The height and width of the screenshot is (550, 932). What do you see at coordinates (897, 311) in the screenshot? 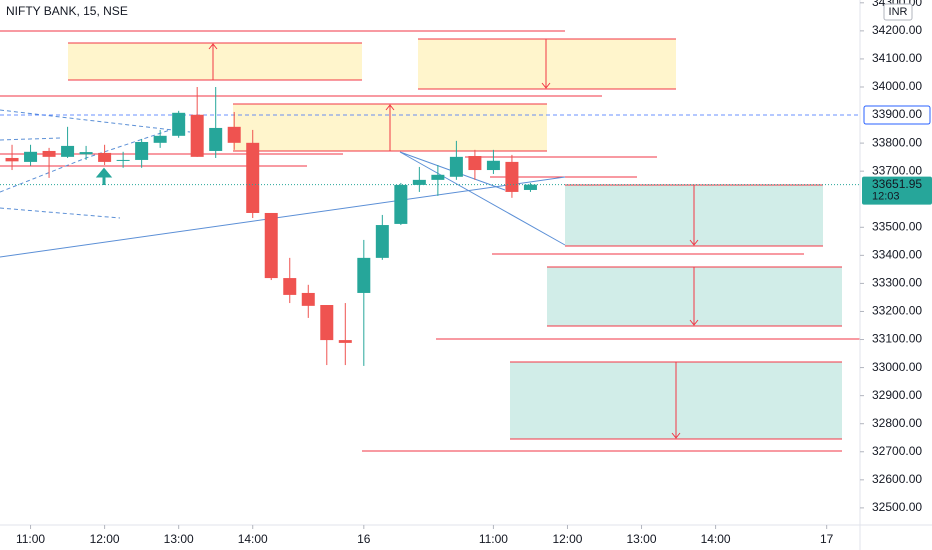
I see `y-tick-label: 33200.00` at bounding box center [897, 311].